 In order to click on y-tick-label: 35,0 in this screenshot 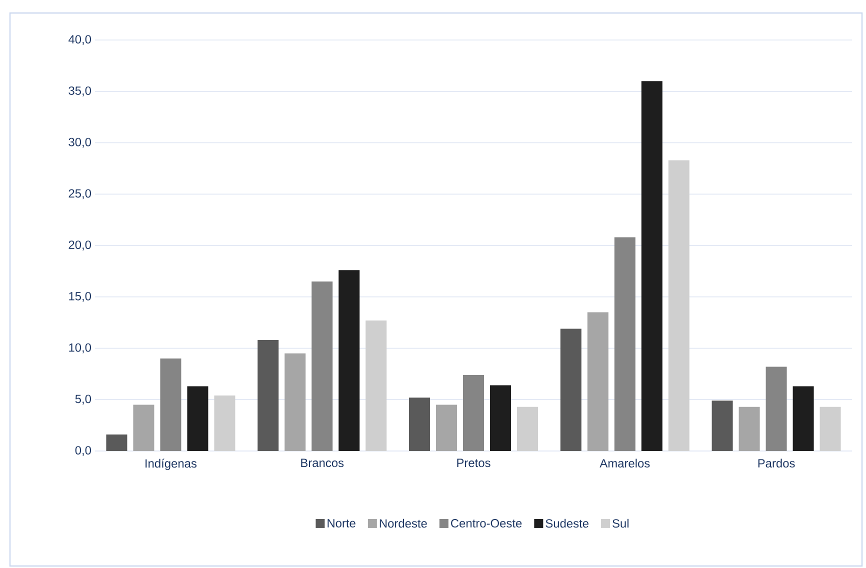, I will do `click(80, 91)`.